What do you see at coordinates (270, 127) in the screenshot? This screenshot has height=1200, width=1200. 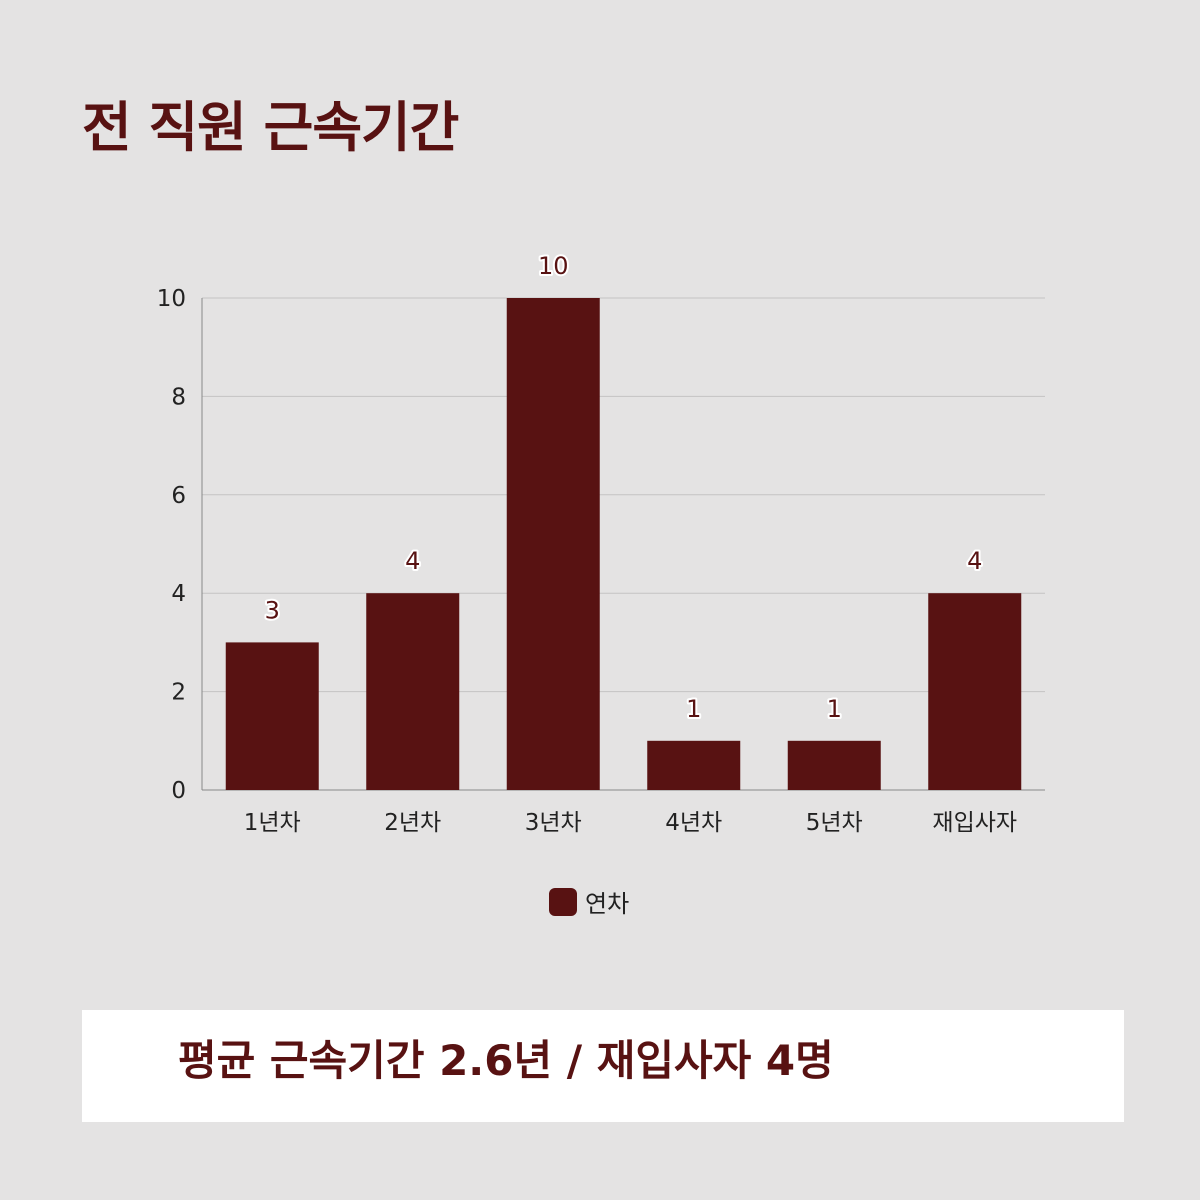 I see `chart-title: 전 직원 근속기간` at bounding box center [270, 127].